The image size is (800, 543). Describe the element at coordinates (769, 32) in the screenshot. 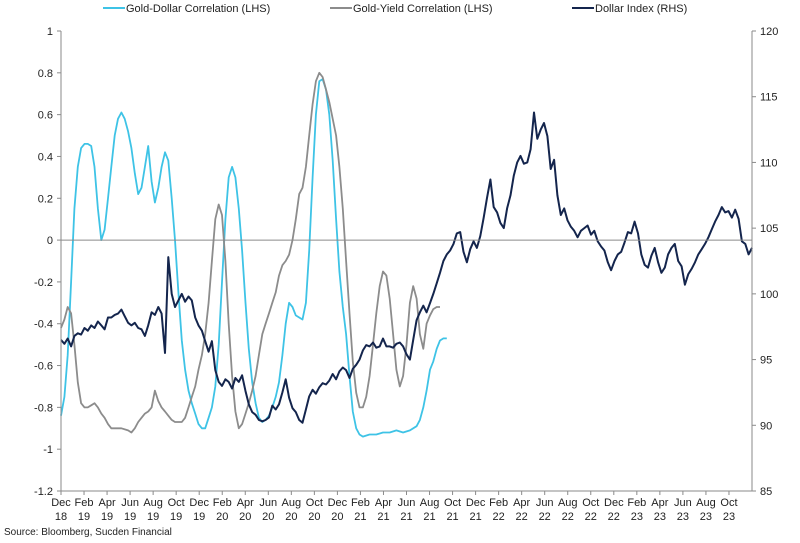

I see `y-right-tick-label: 120` at that location.